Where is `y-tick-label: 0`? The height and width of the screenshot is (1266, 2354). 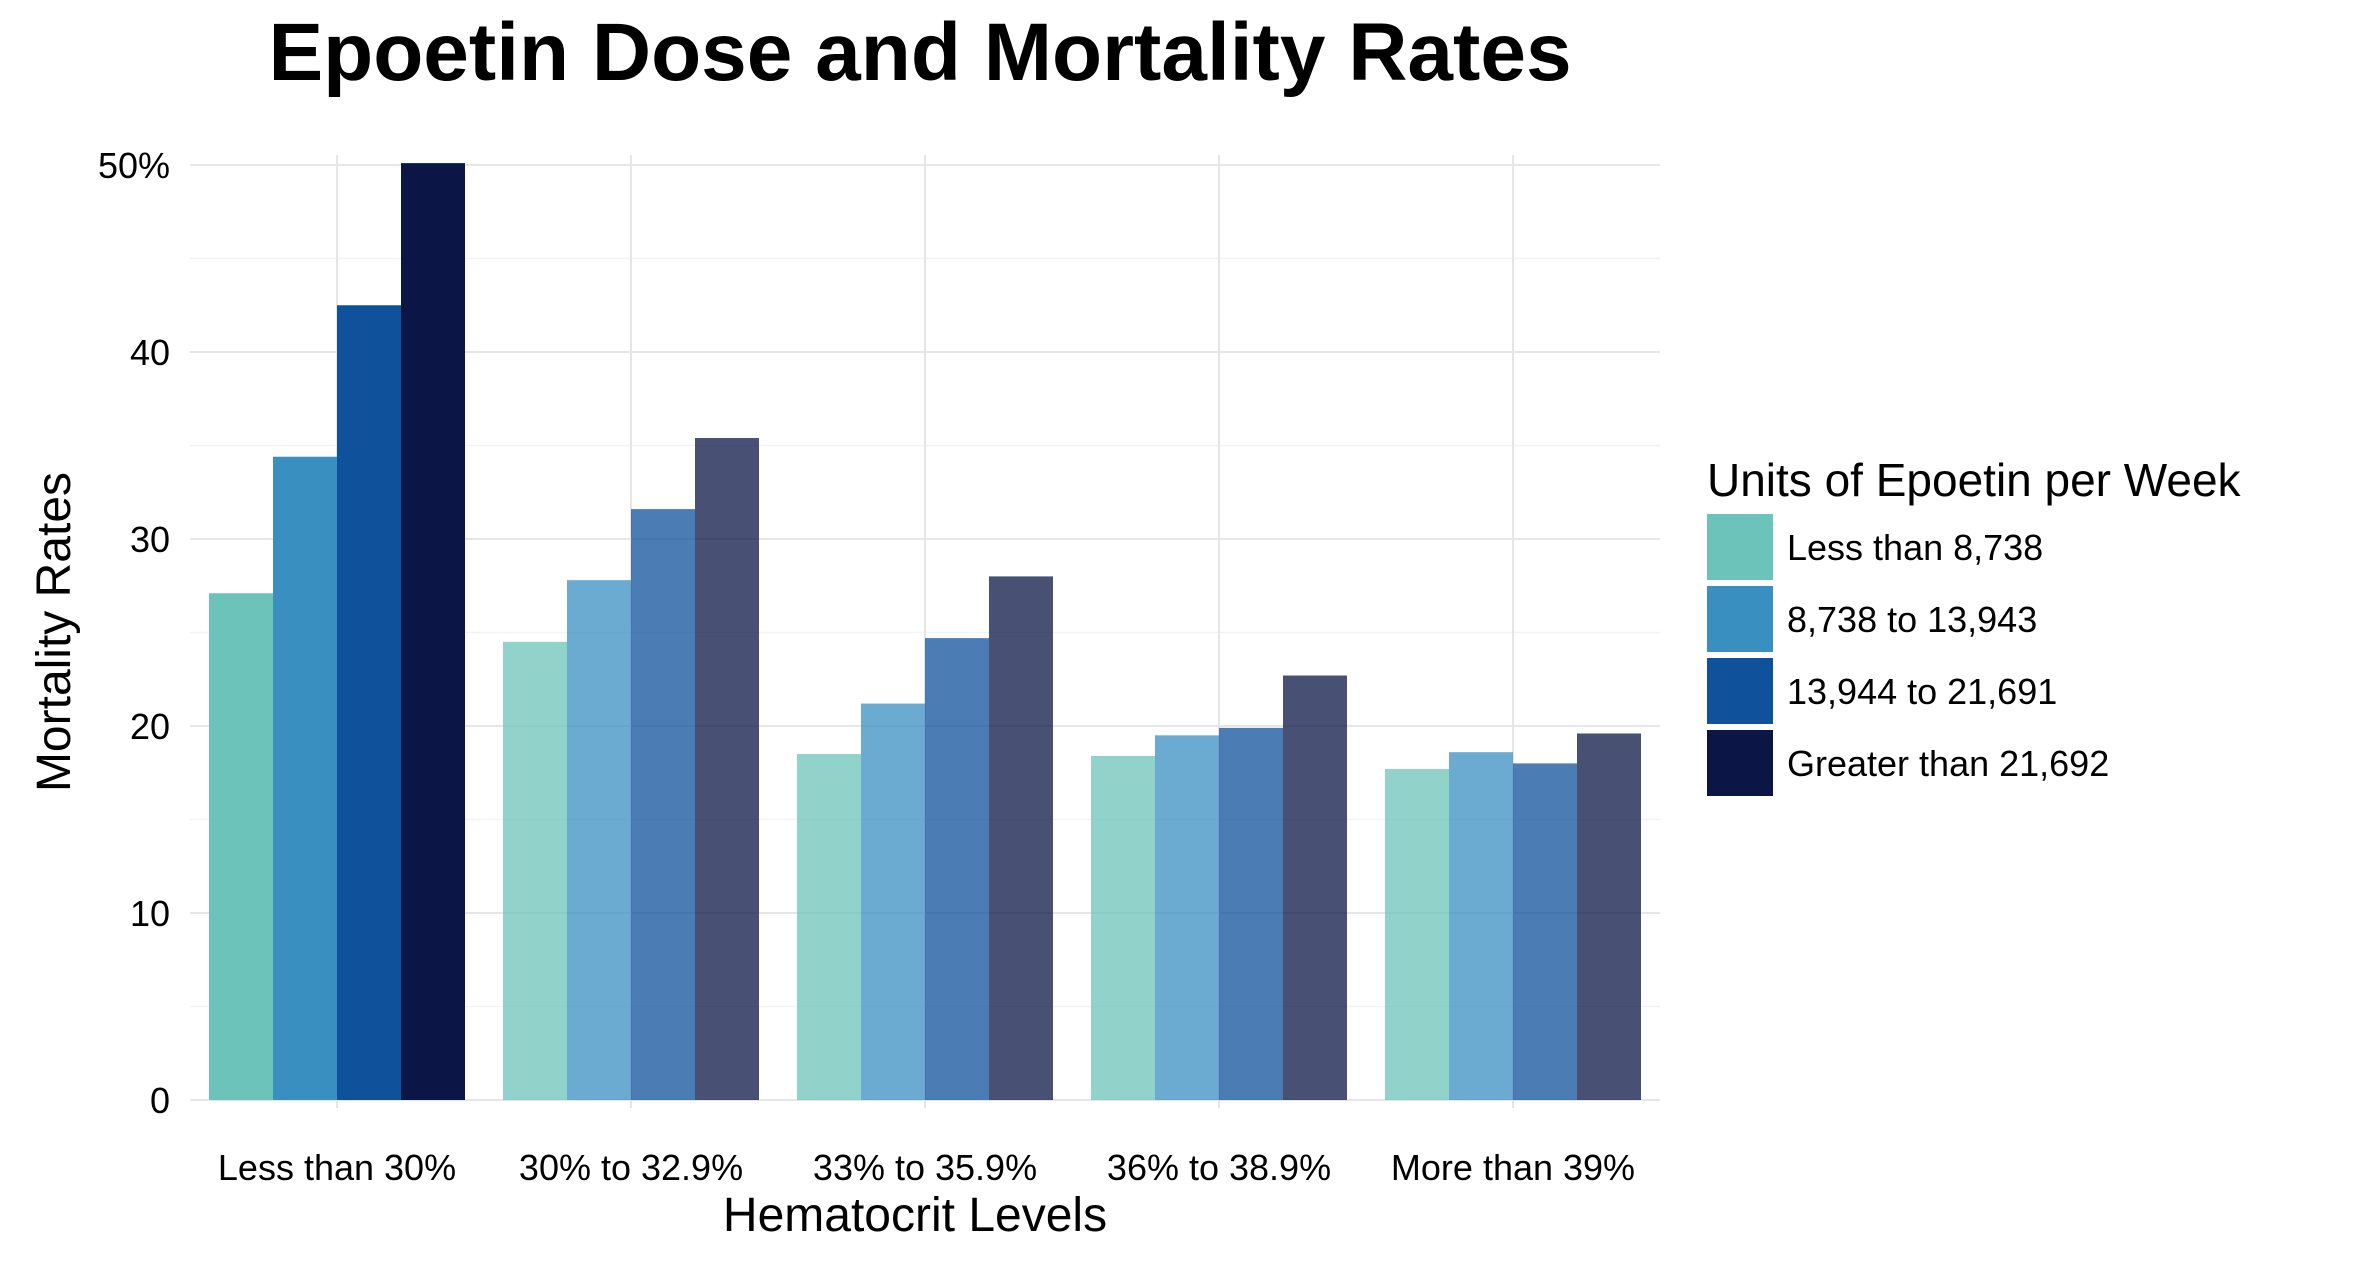 y-tick-label: 0 is located at coordinates (160, 1100).